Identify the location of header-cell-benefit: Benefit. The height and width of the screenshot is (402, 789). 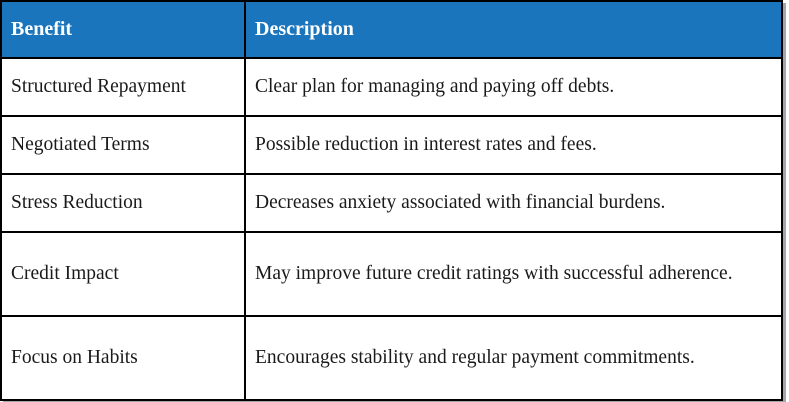
(123, 29).